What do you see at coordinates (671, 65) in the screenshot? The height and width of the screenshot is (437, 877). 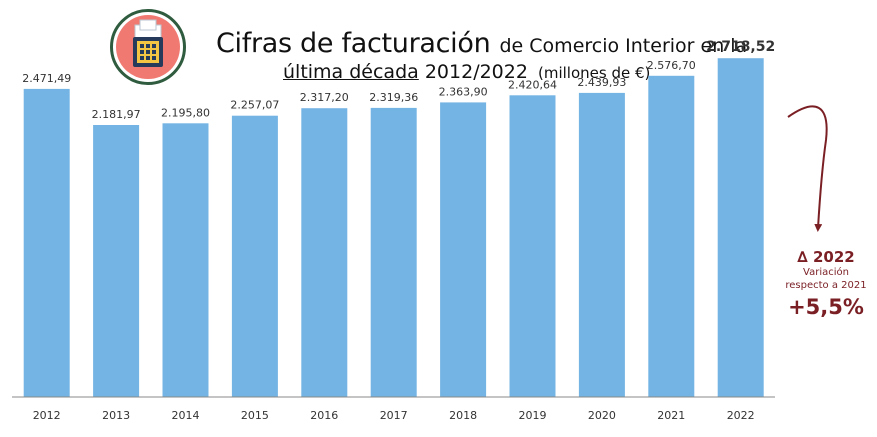 I see `data-label-2021: 2.576,70` at bounding box center [671, 65].